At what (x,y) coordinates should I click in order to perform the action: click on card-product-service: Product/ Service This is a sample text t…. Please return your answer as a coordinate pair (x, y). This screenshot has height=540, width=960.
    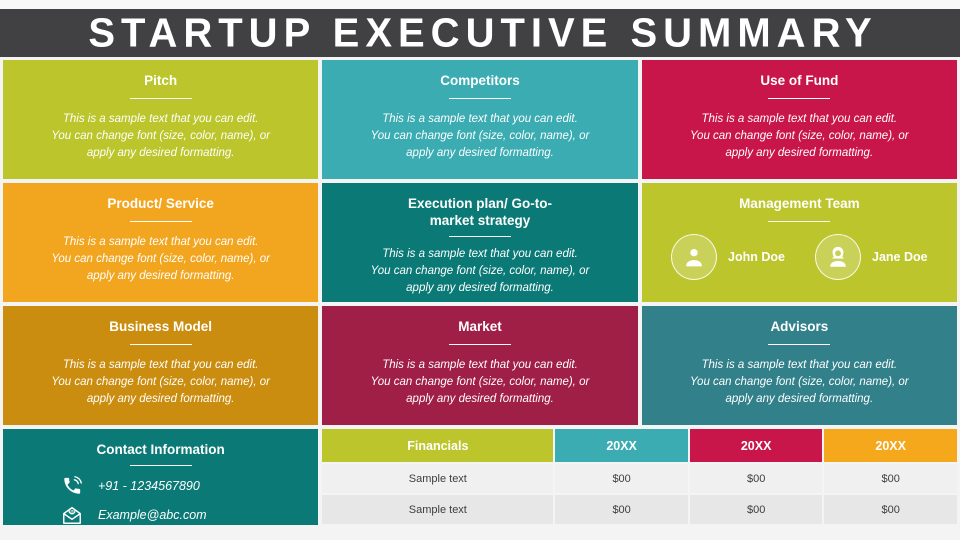
    Looking at the image, I should click on (161, 242).